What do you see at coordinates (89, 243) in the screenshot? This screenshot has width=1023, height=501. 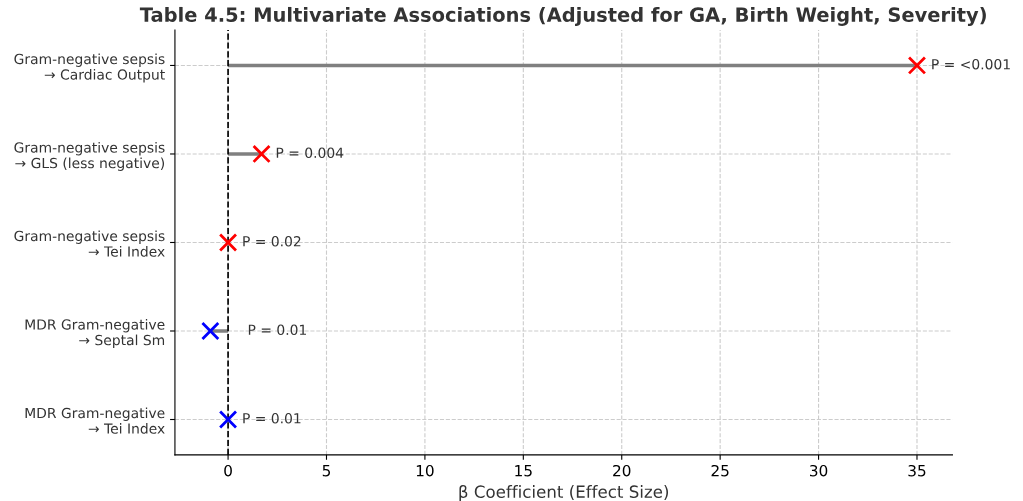 I see `y-tick-label: Gram-negative sepsis → Tei Index` at bounding box center [89, 243].